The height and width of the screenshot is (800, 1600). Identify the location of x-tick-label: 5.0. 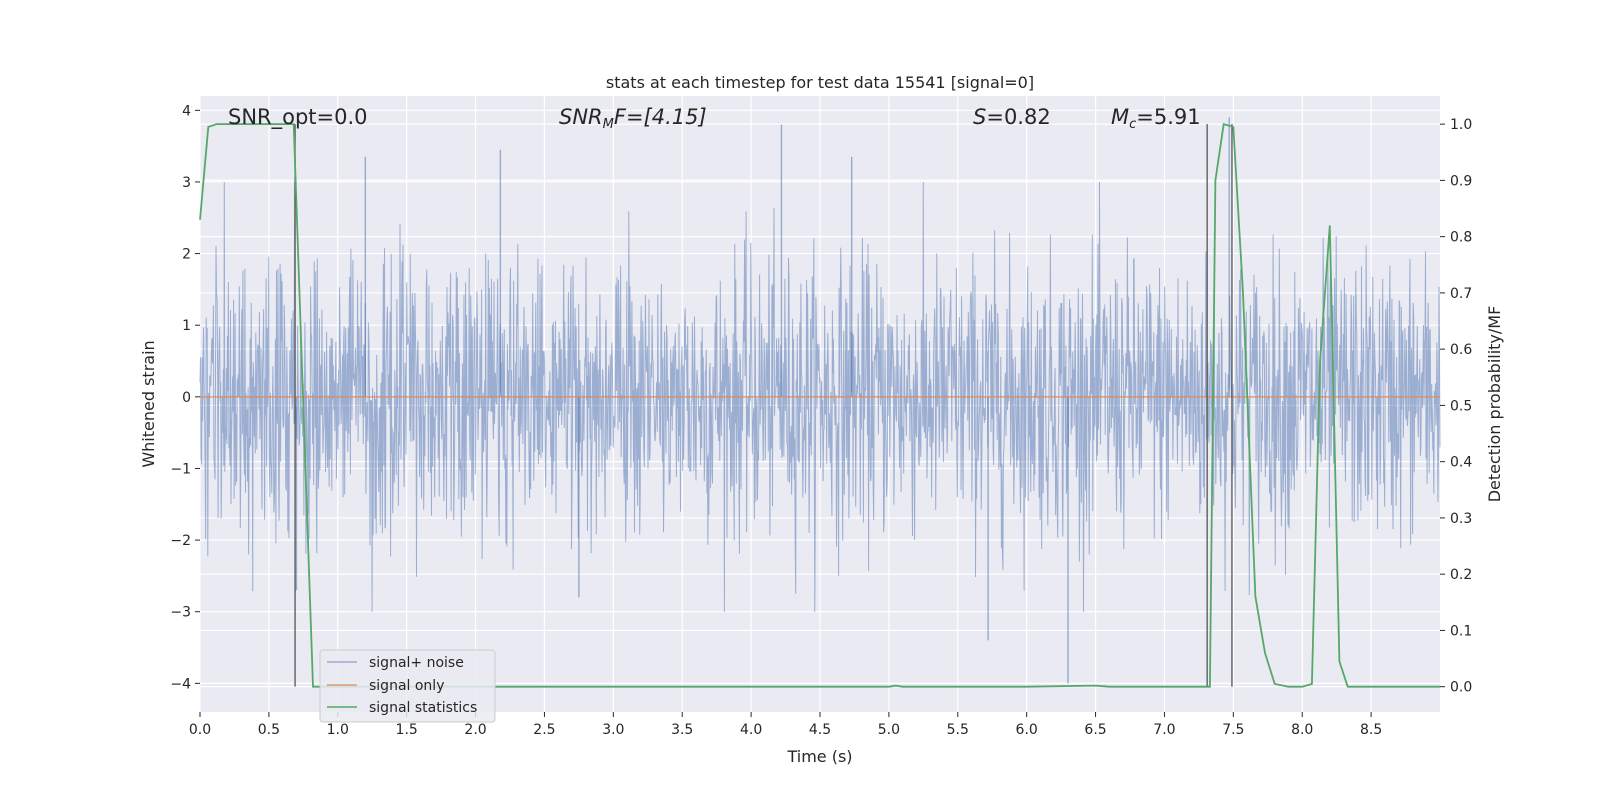
(889, 730).